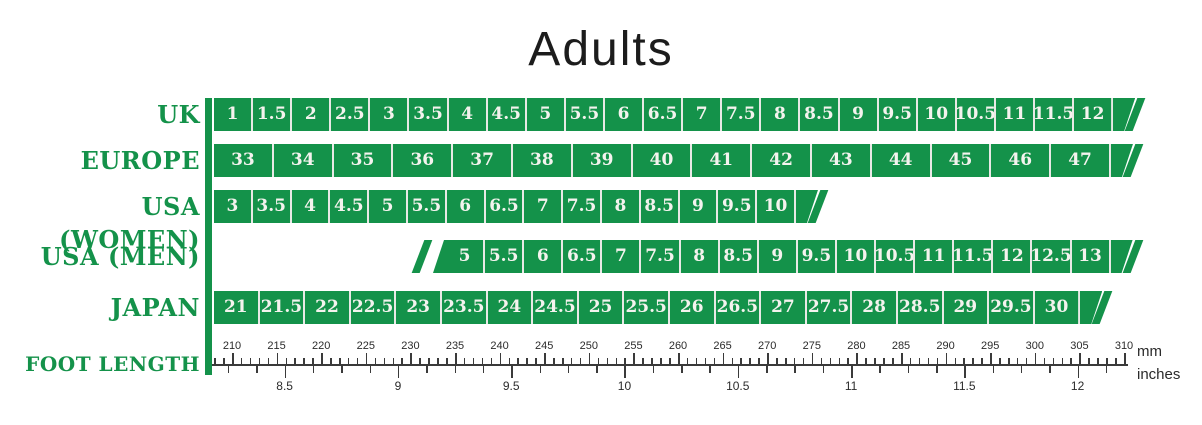  What do you see at coordinates (918, 307) in the screenshot?
I see `size-cell: 28.5` at bounding box center [918, 307].